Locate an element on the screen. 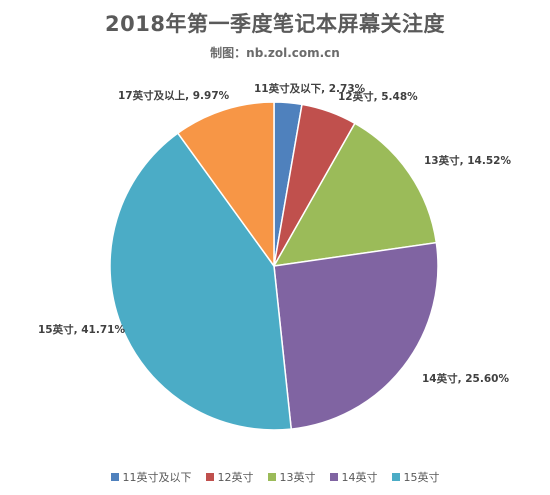  legend-item-1: 11英寸及以下 is located at coordinates (151, 477).